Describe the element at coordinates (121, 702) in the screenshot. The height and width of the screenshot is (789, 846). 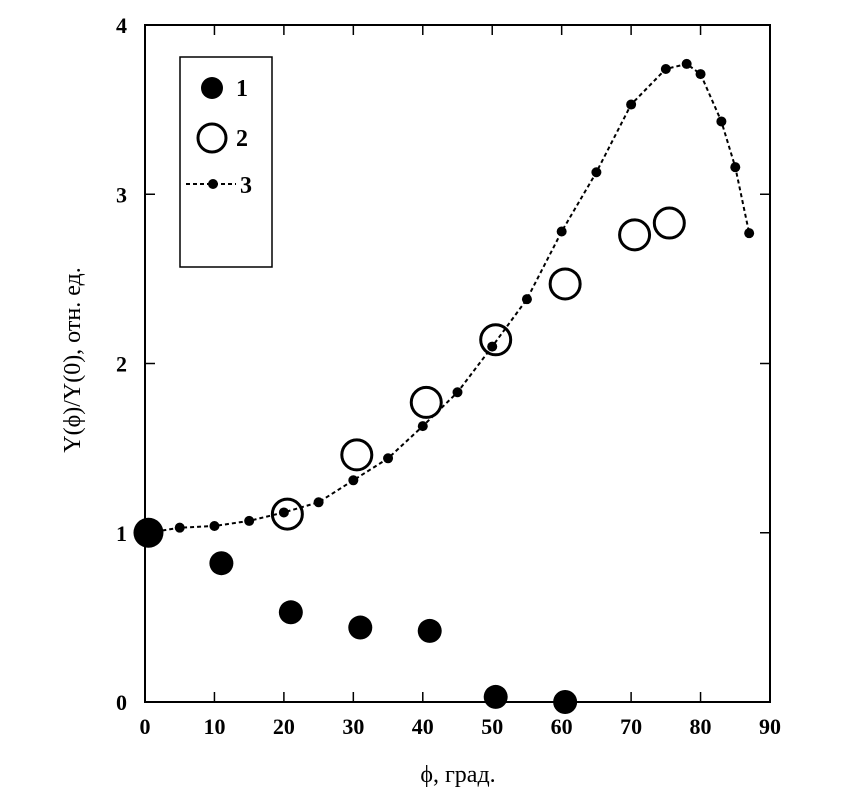
I see `y-tick-label: 0` at that location.